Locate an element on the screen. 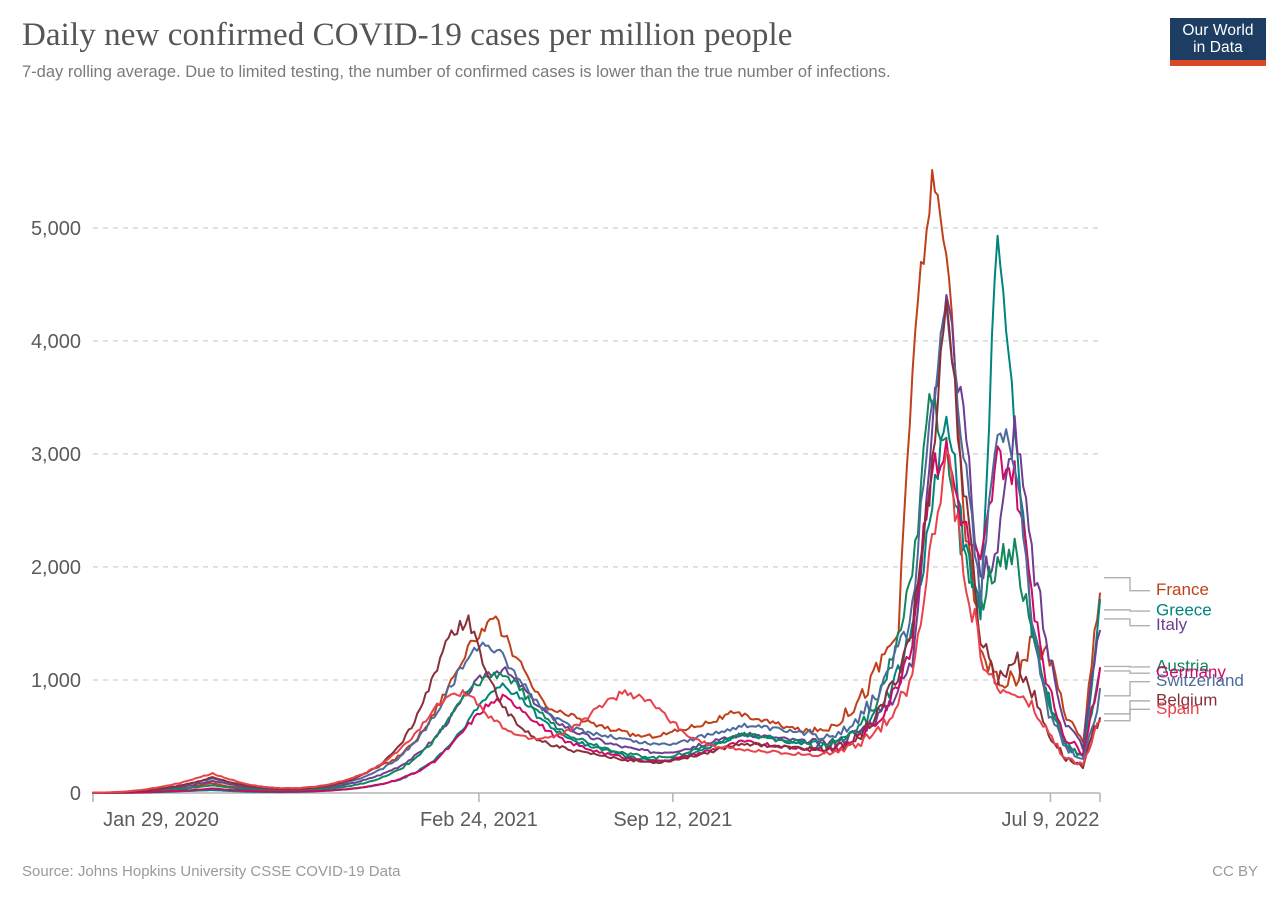 The height and width of the screenshot is (904, 1280). legend-connector-spain is located at coordinates (1127, 715).